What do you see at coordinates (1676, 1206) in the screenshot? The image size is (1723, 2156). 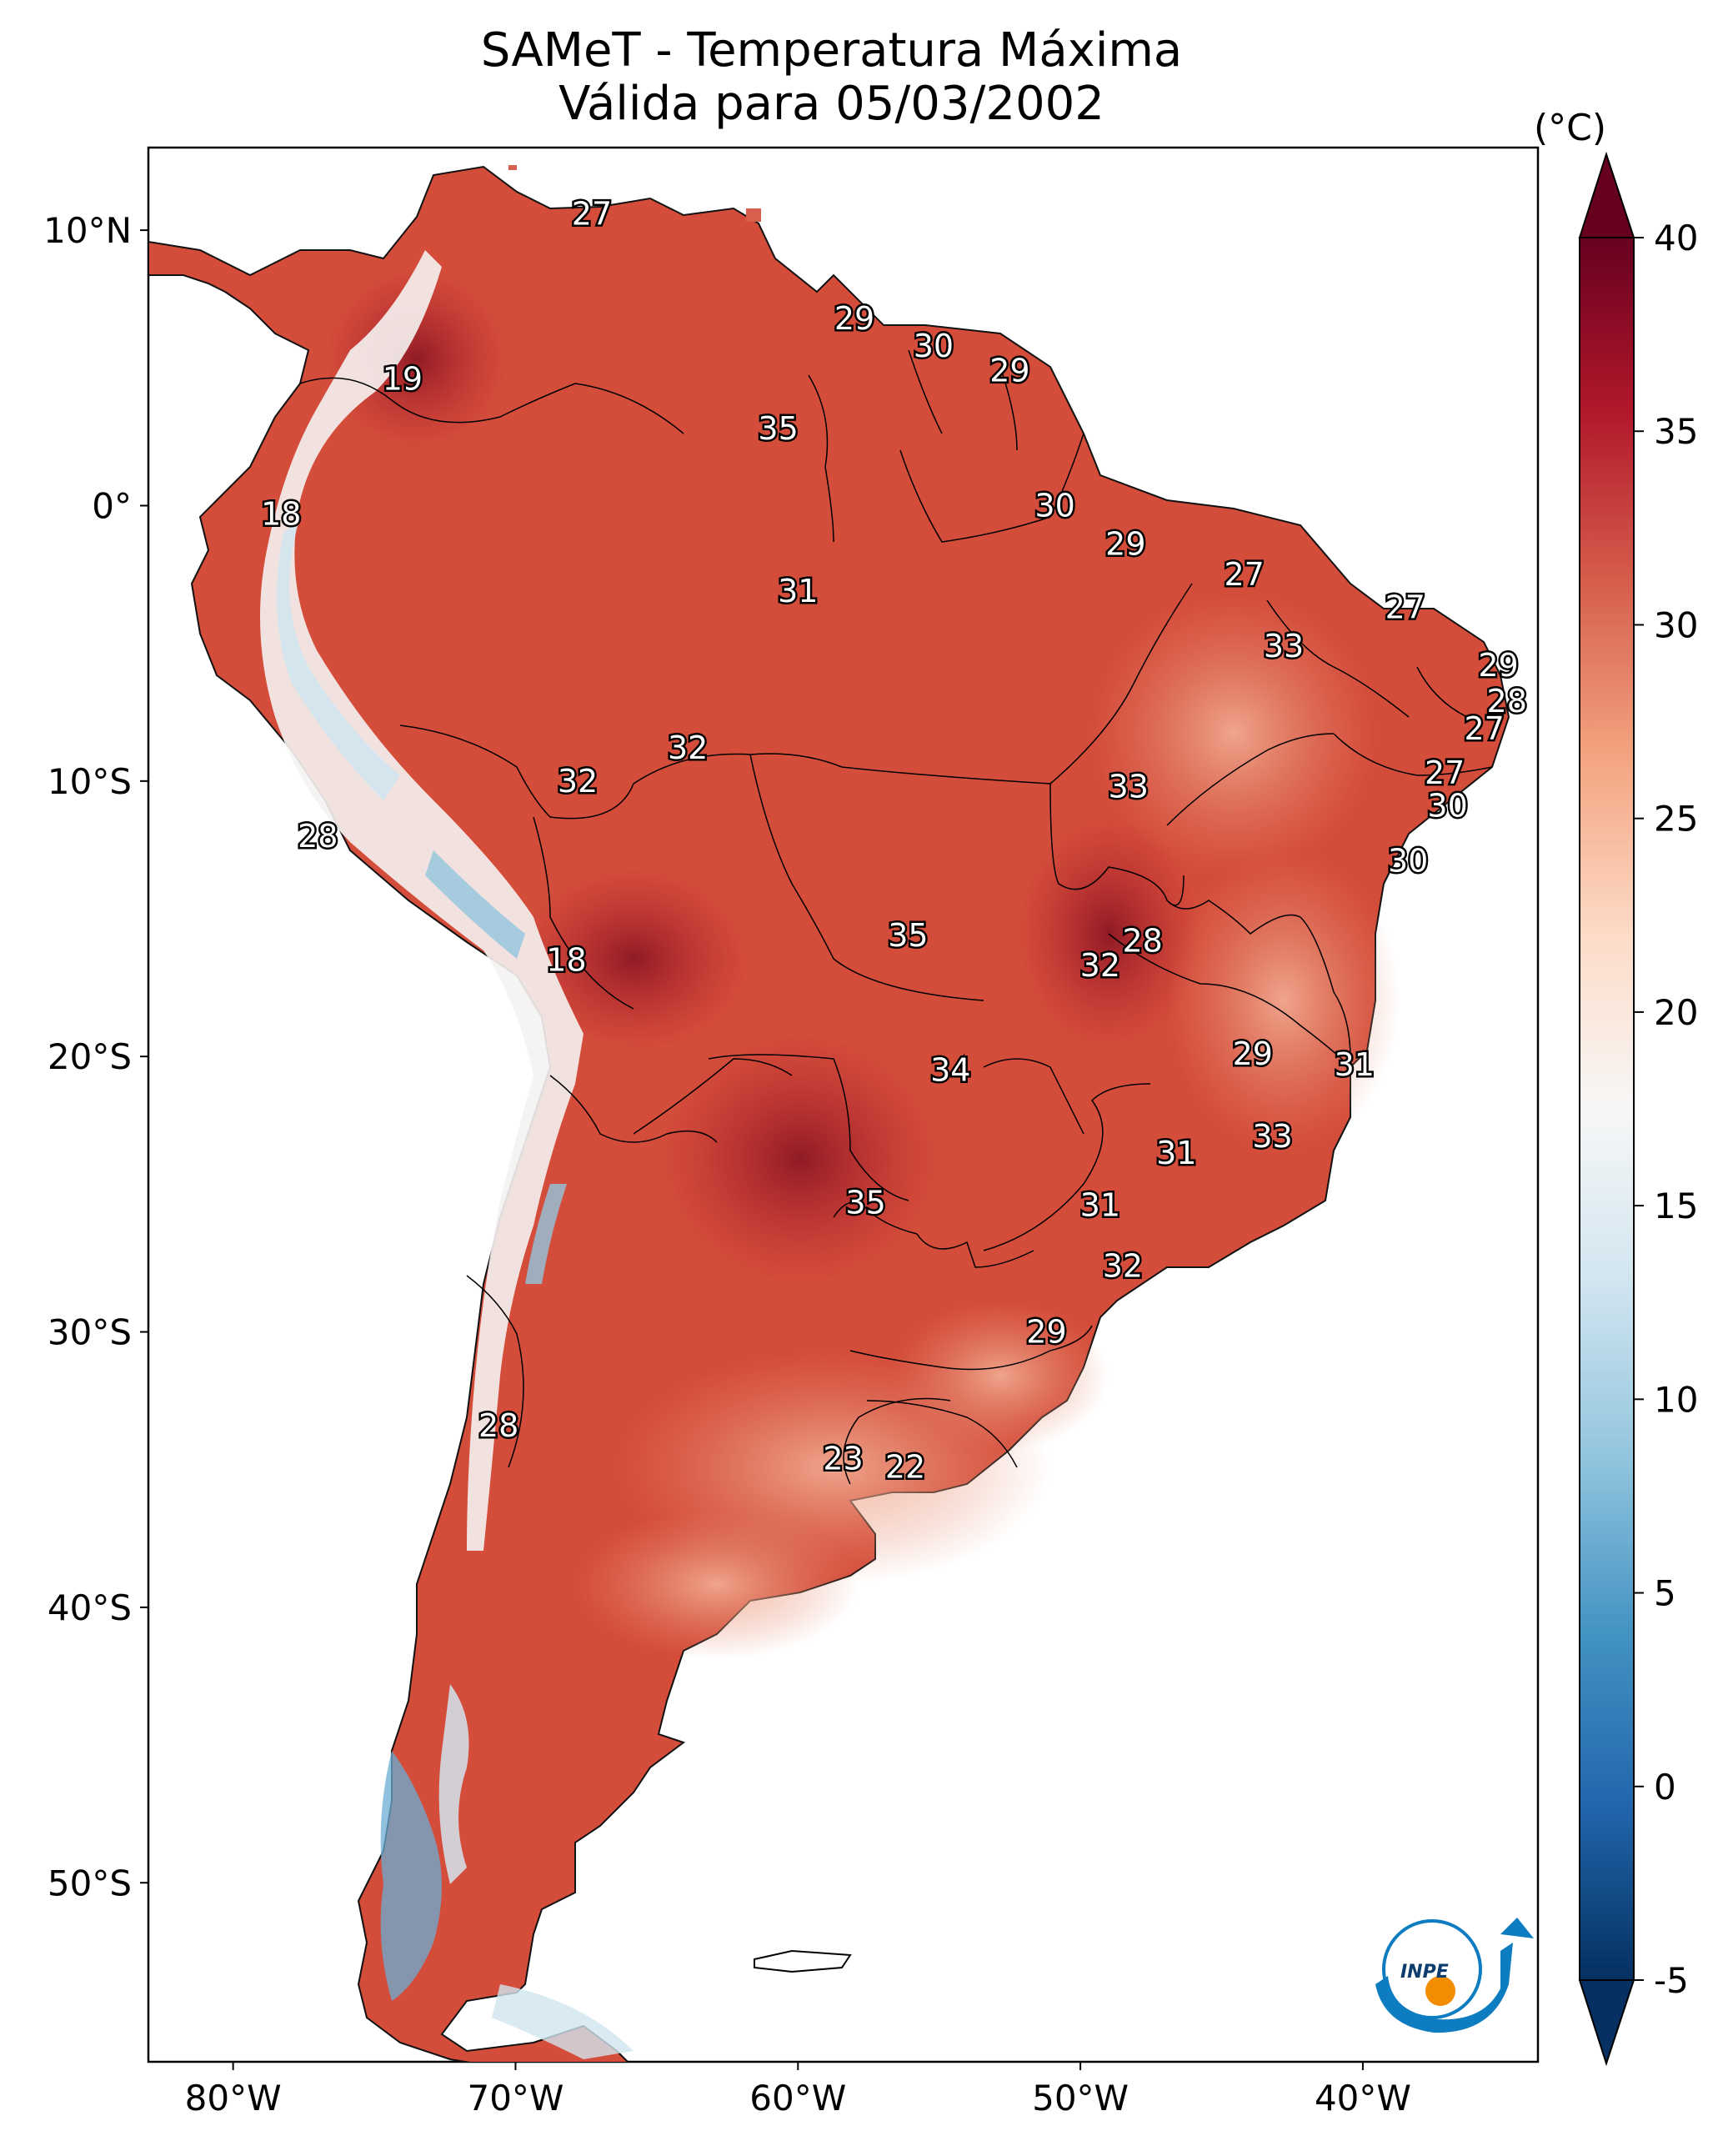 I see `colorbar-tick-label: 15` at bounding box center [1676, 1206].